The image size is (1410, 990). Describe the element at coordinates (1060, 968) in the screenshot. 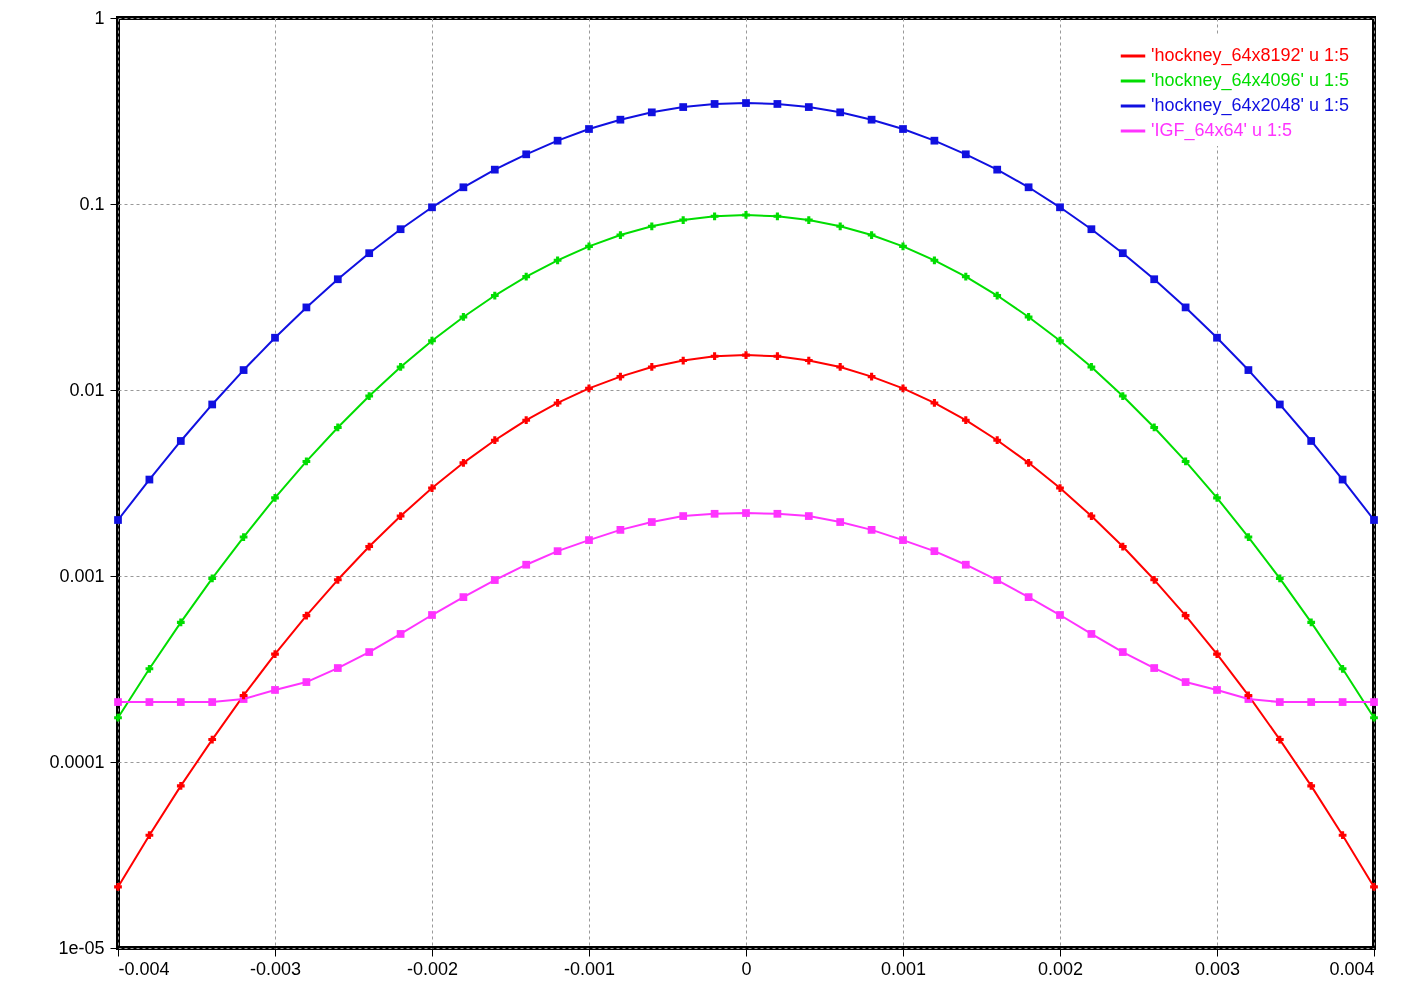

I see `x-tick-label: 0.002` at that location.